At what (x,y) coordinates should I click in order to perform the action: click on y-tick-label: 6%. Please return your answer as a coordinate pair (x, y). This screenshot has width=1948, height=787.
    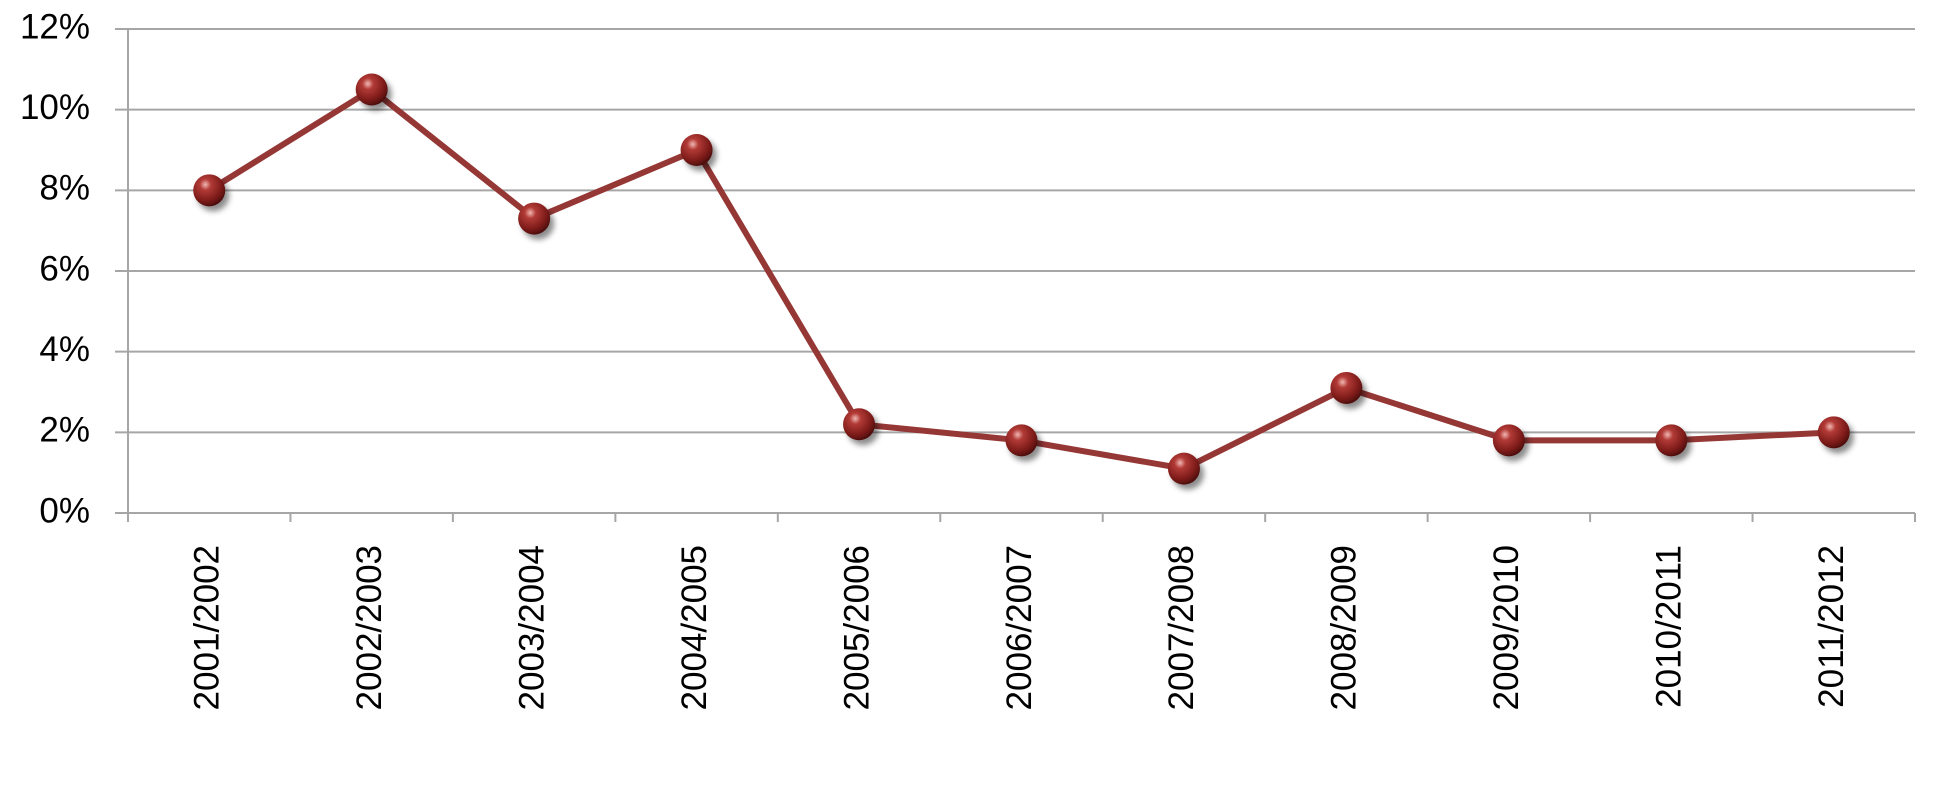
    Looking at the image, I should click on (64, 268).